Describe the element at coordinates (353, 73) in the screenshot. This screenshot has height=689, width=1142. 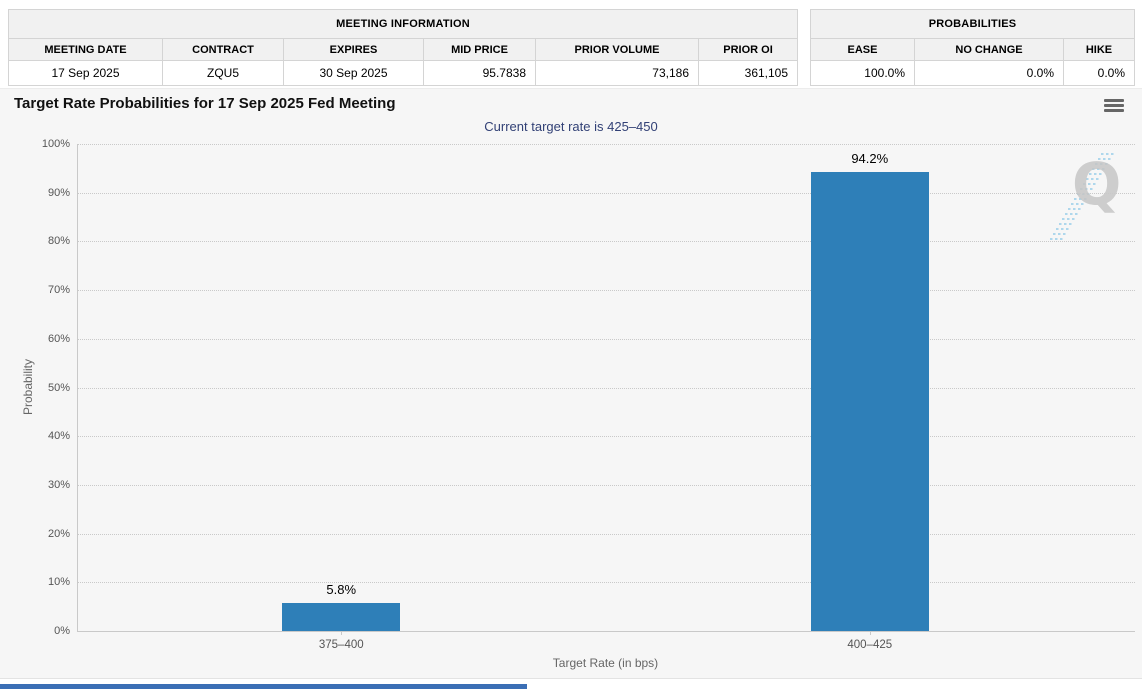
I see `expires-value: 30 Sep 2025` at that location.